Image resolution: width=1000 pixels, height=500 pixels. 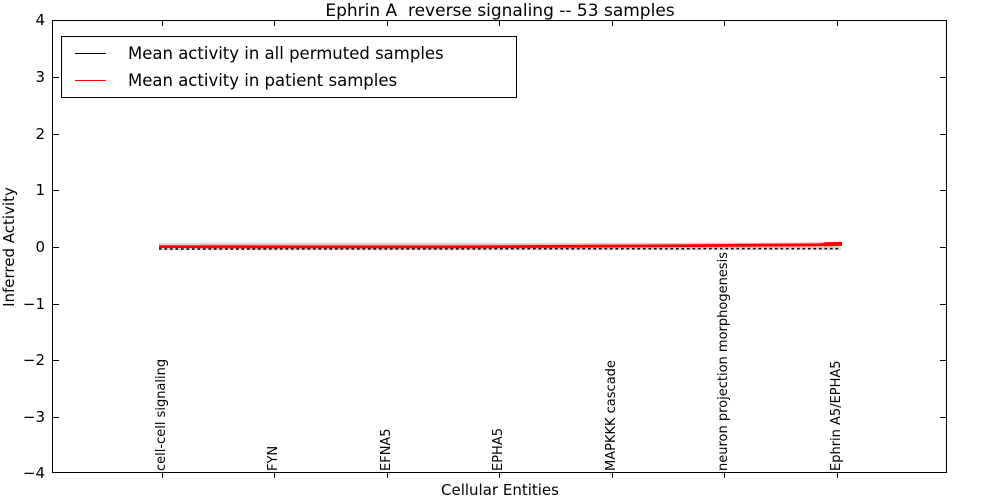 I want to click on ytick-label: −1, so click(x=33, y=304).